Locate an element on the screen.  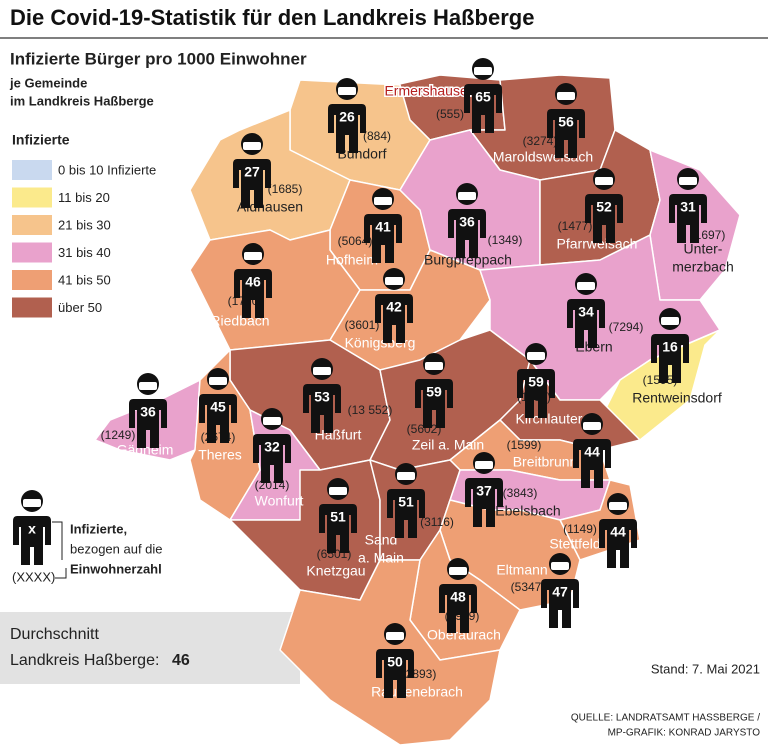
population: (1599) is located at coordinates (524, 445).